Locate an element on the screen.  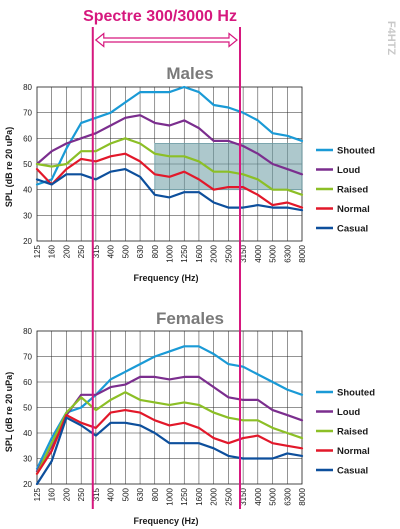
females-y-axis-label: SPL (dB re 20 uPa) is located at coordinates (9, 412).